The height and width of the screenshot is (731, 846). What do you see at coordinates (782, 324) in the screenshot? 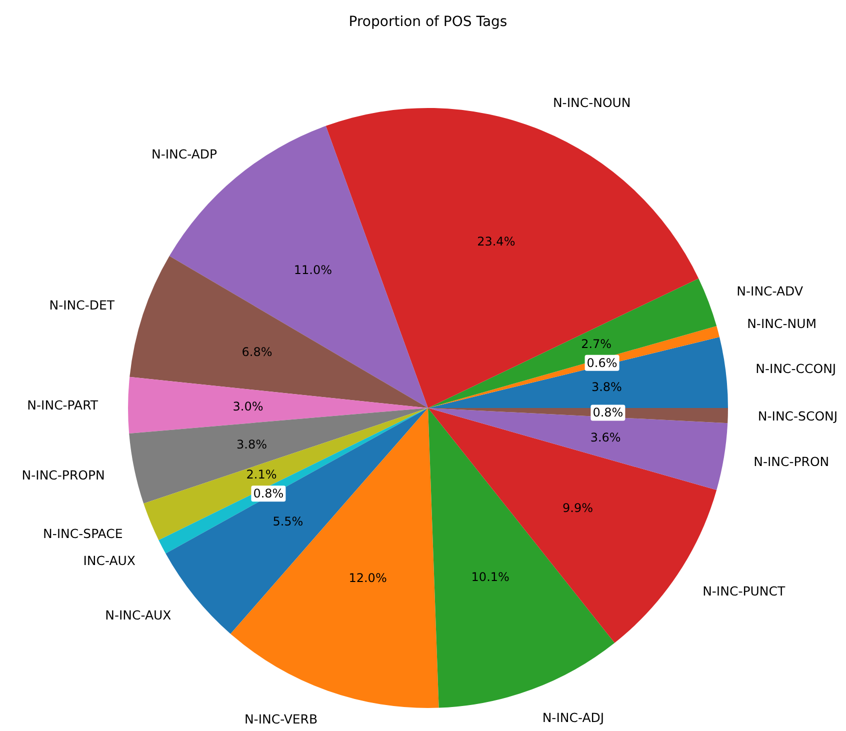
I see `slice-label: N-INC-NUM` at bounding box center [782, 324].